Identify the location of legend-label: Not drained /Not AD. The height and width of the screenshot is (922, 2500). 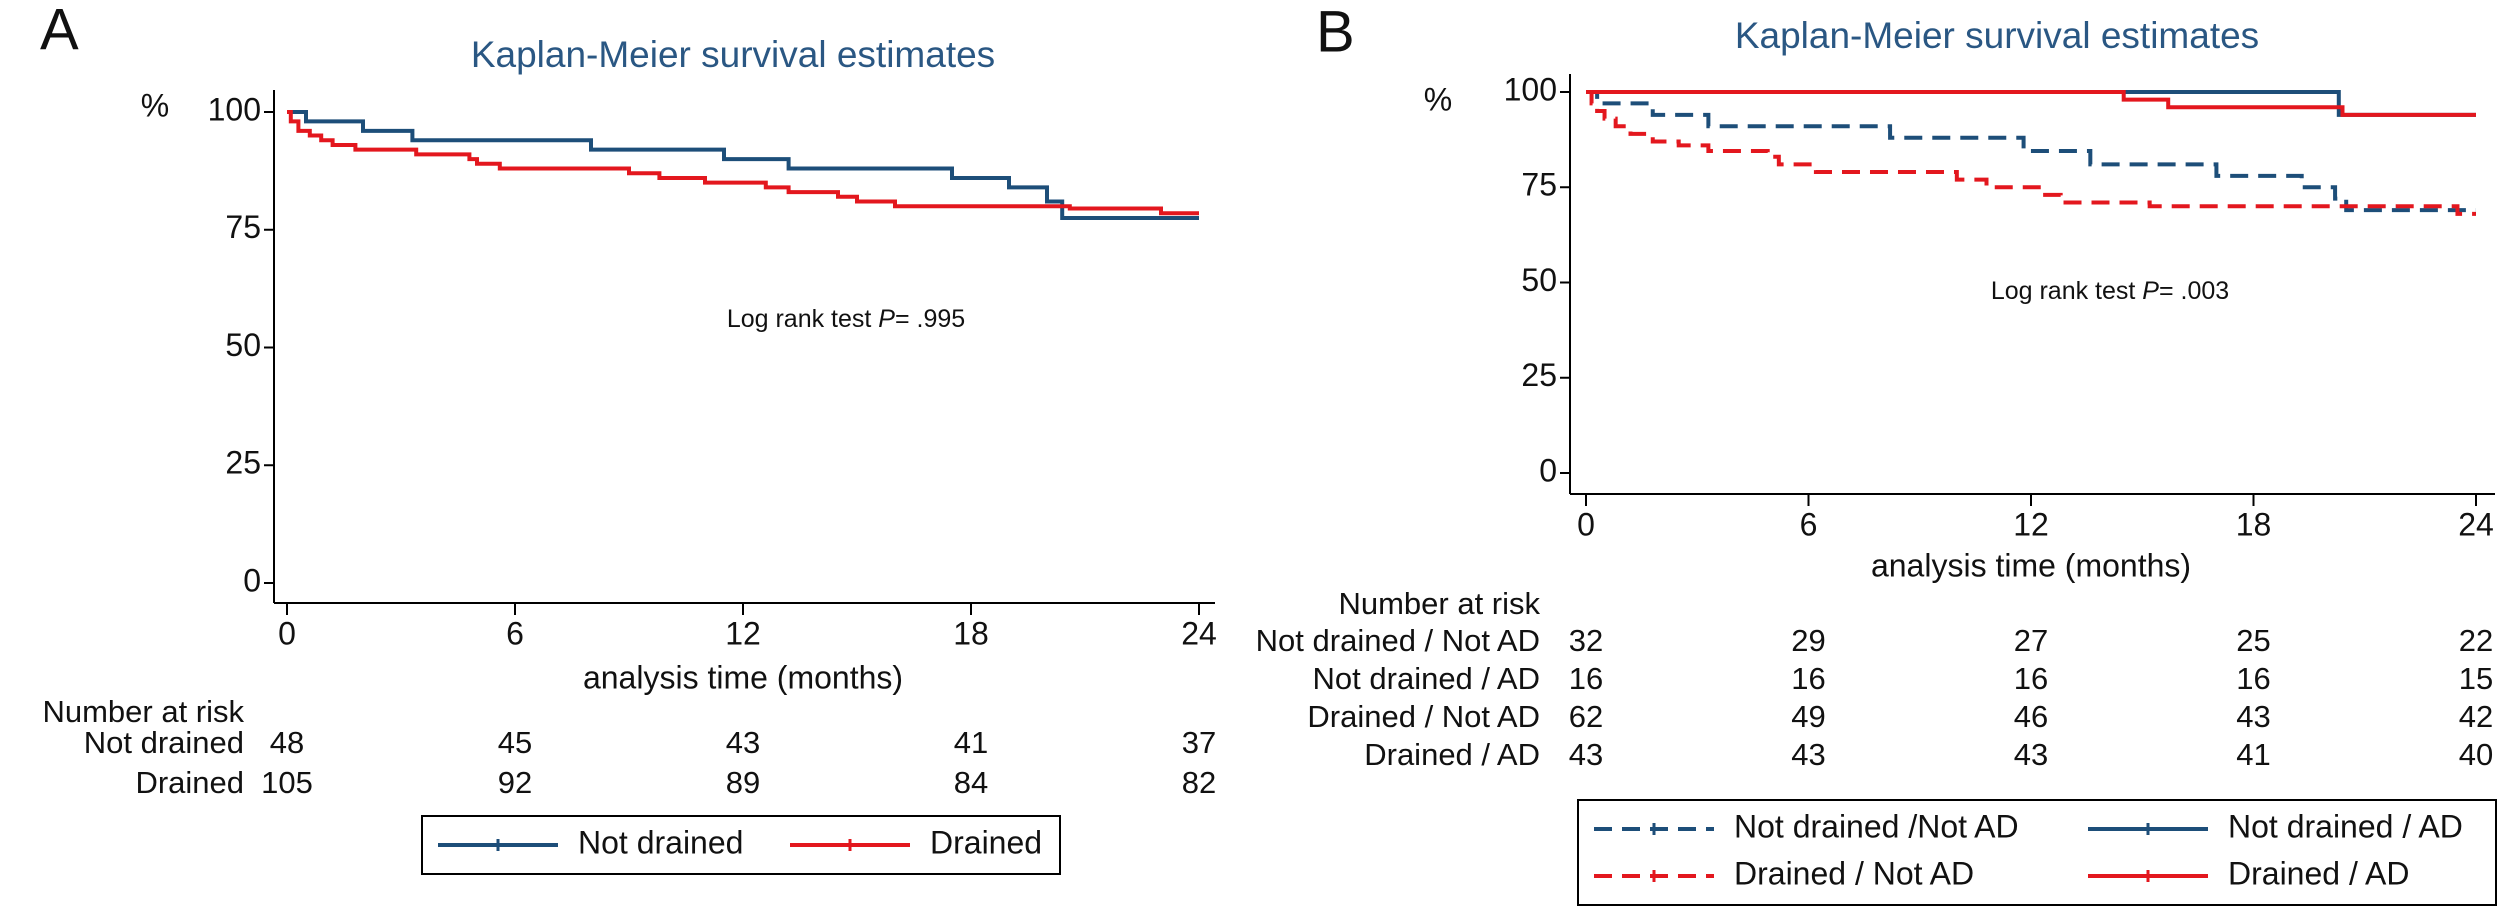
(1876, 826).